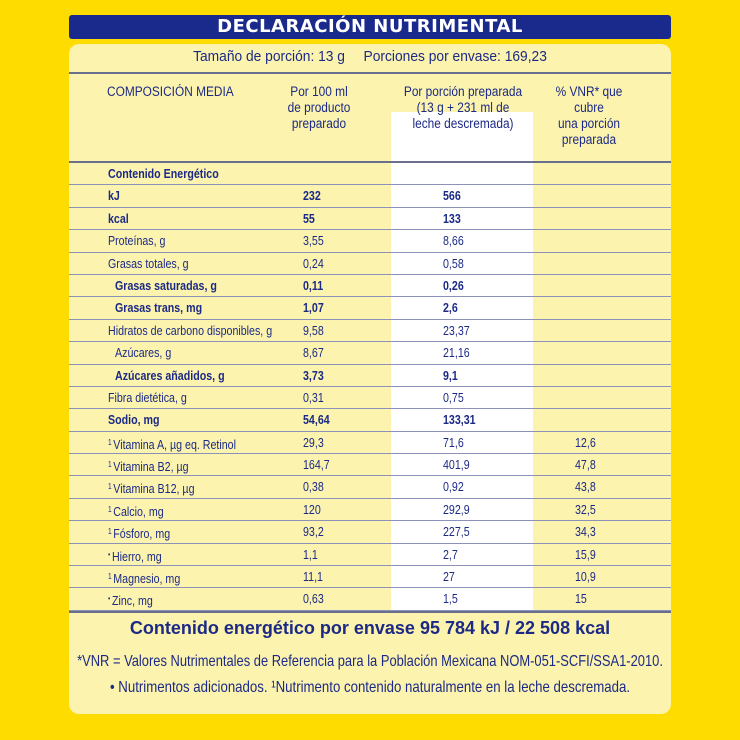  I want to click on serving-size: Tamaño de porción: 13 g, so click(269, 56).